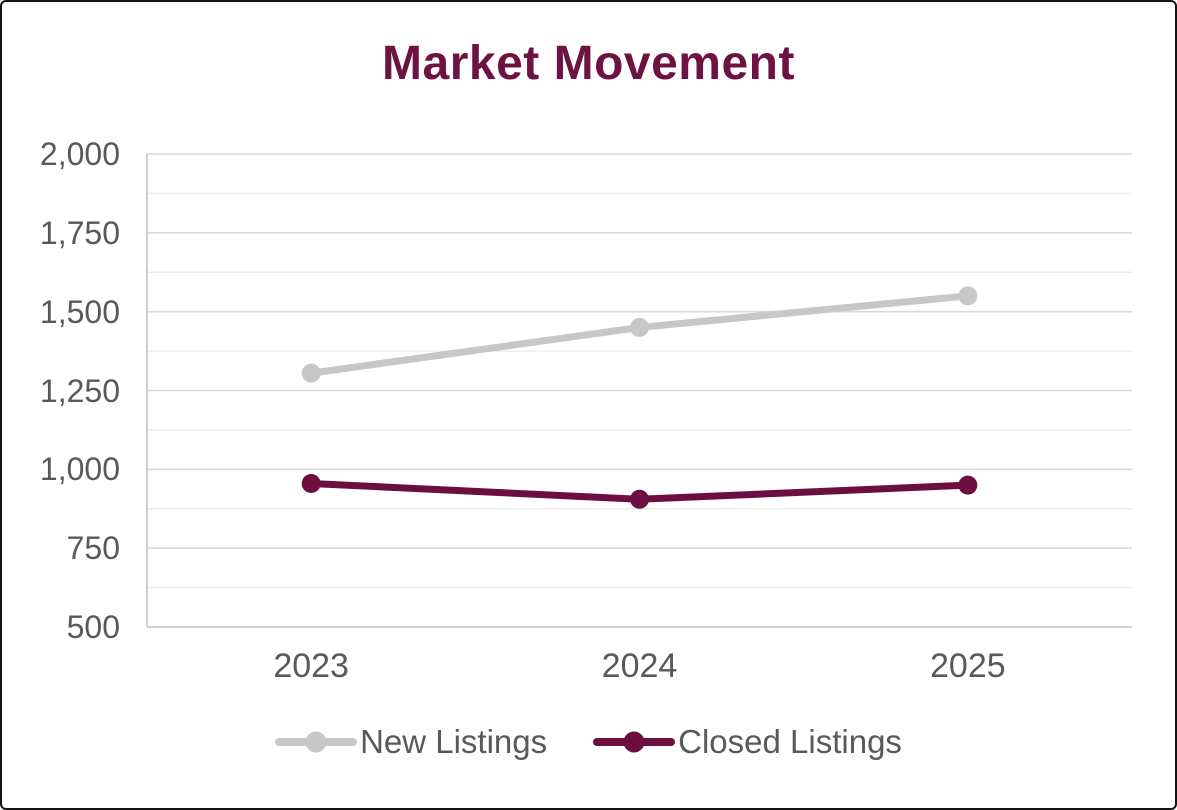 This screenshot has width=1177, height=810. What do you see at coordinates (968, 296) in the screenshot?
I see `data-point-new-listings-2025` at bounding box center [968, 296].